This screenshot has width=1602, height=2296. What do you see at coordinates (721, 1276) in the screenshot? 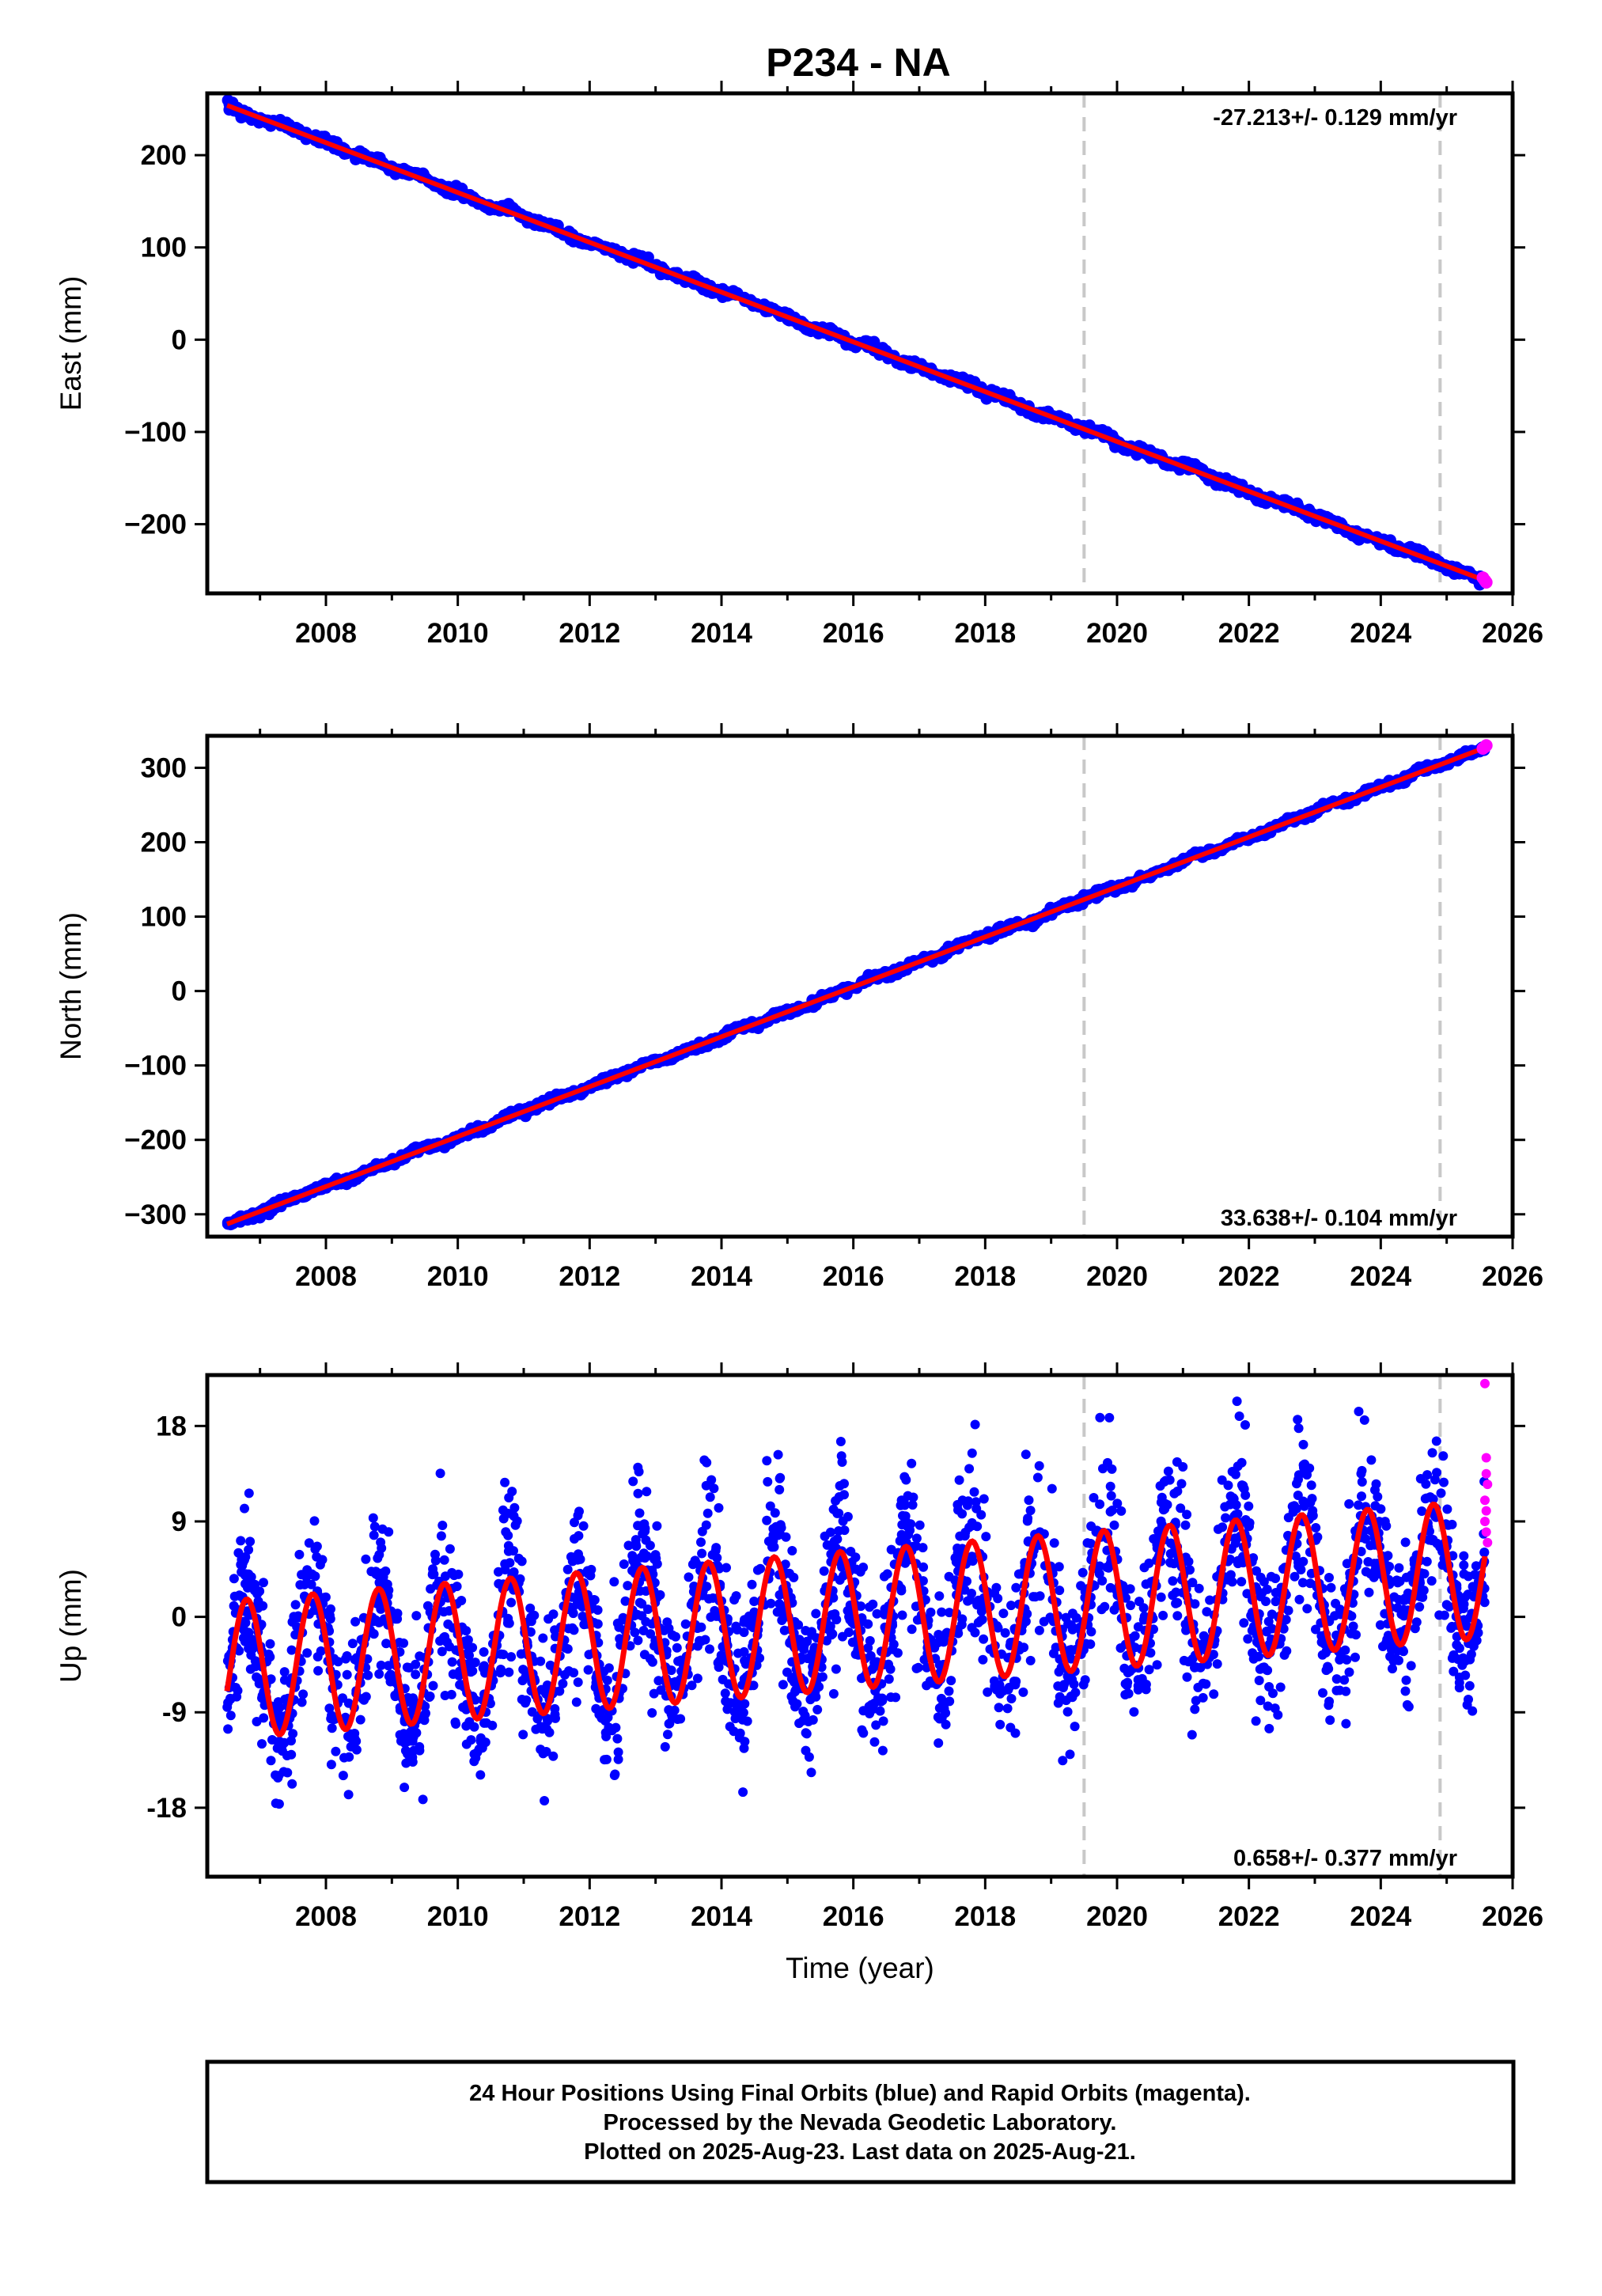
I see `x-tick-label: 2014` at bounding box center [721, 1276].